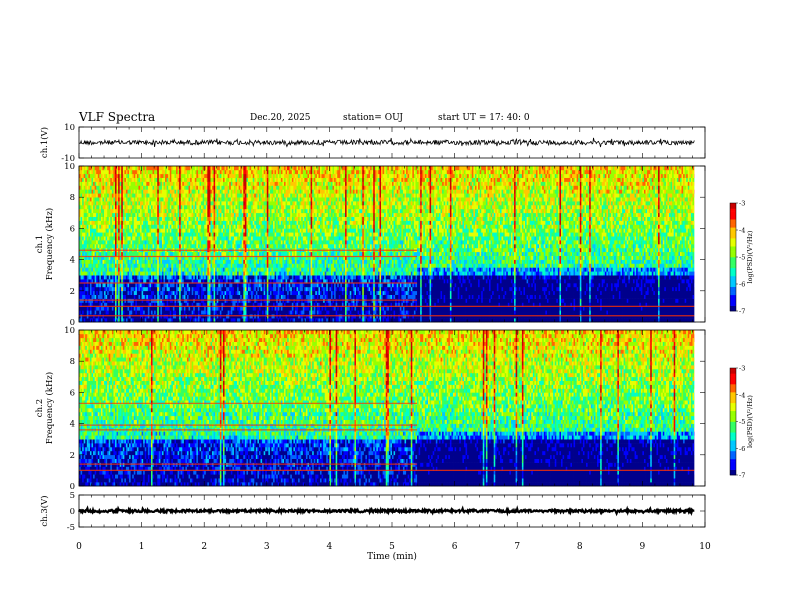 The height and width of the screenshot is (612, 792). What do you see at coordinates (484, 118) in the screenshot?
I see `start-time-label: start UT = 17: 40: 0` at bounding box center [484, 118].